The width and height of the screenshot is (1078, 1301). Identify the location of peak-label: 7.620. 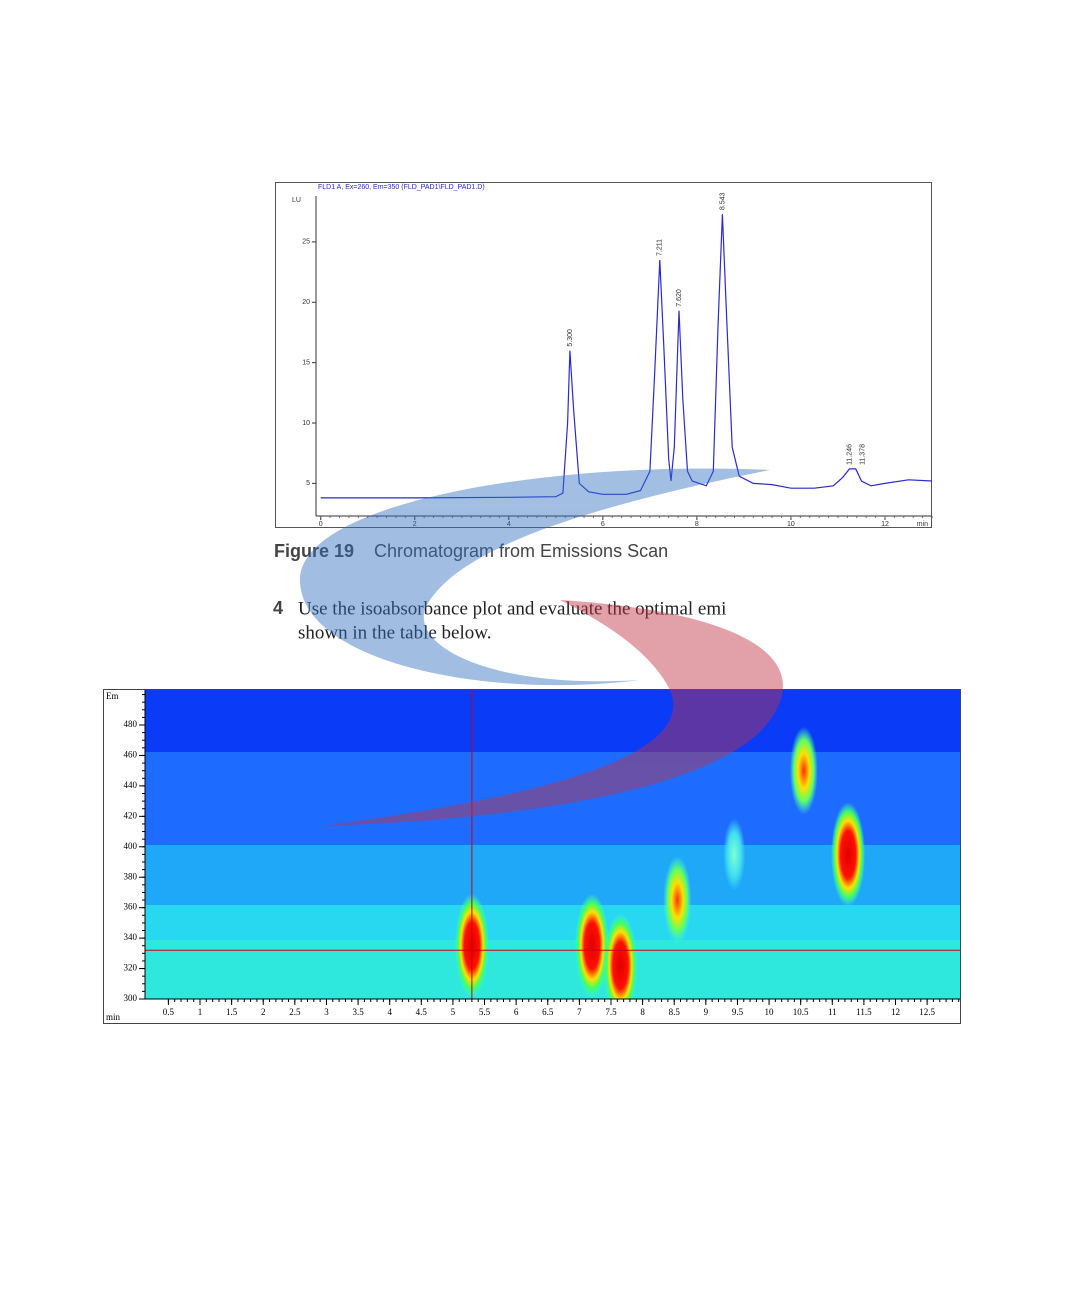
(679, 298).